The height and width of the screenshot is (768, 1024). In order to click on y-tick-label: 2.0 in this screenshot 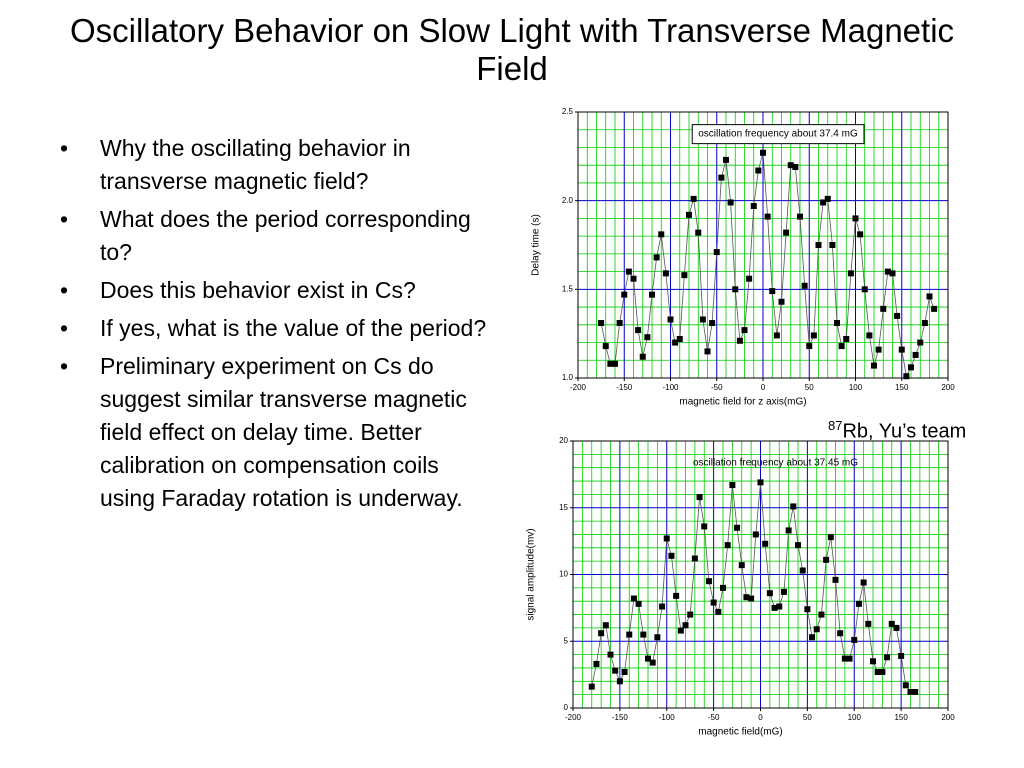, I will do `click(568, 200)`.